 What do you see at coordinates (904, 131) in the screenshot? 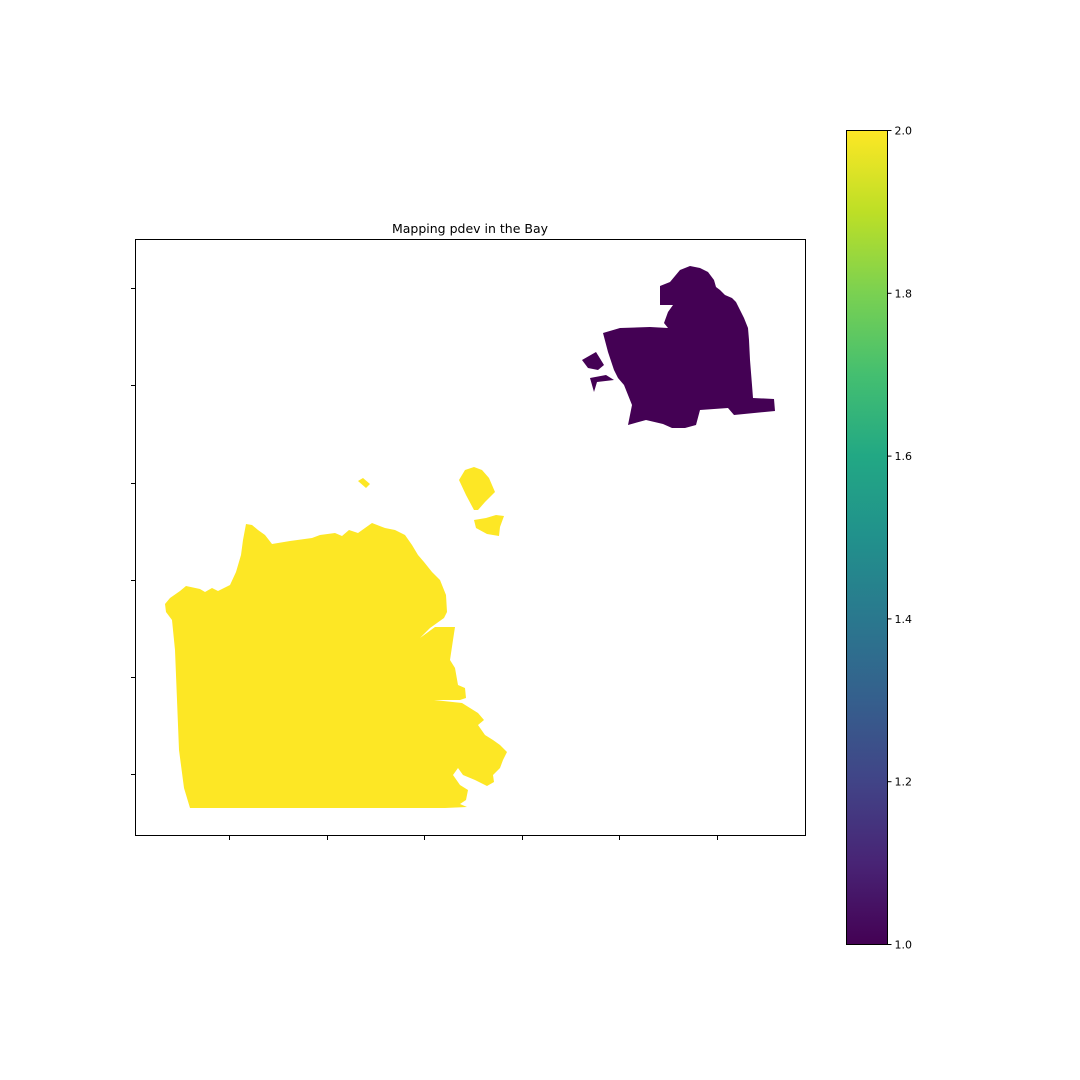
I see `colorbar-tick-label: 2.0` at bounding box center [904, 131].